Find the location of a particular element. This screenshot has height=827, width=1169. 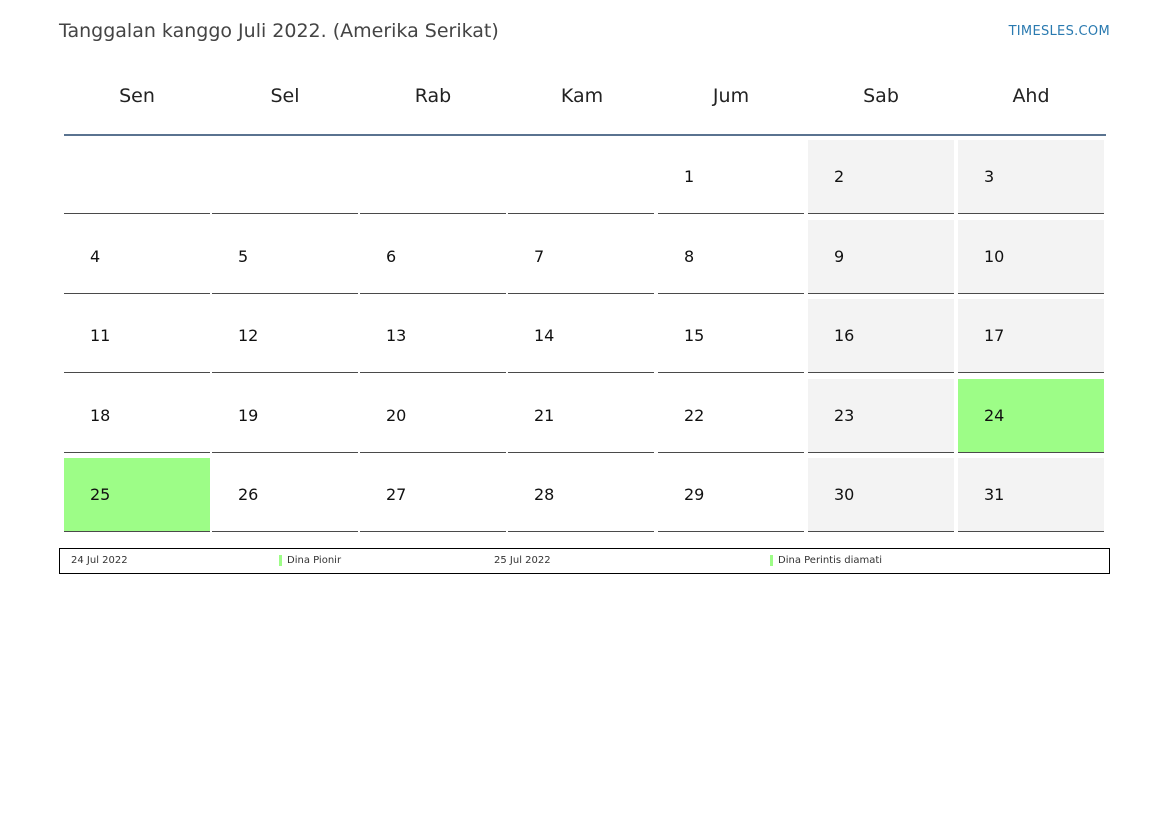

day-number: 5 is located at coordinates (243, 256).